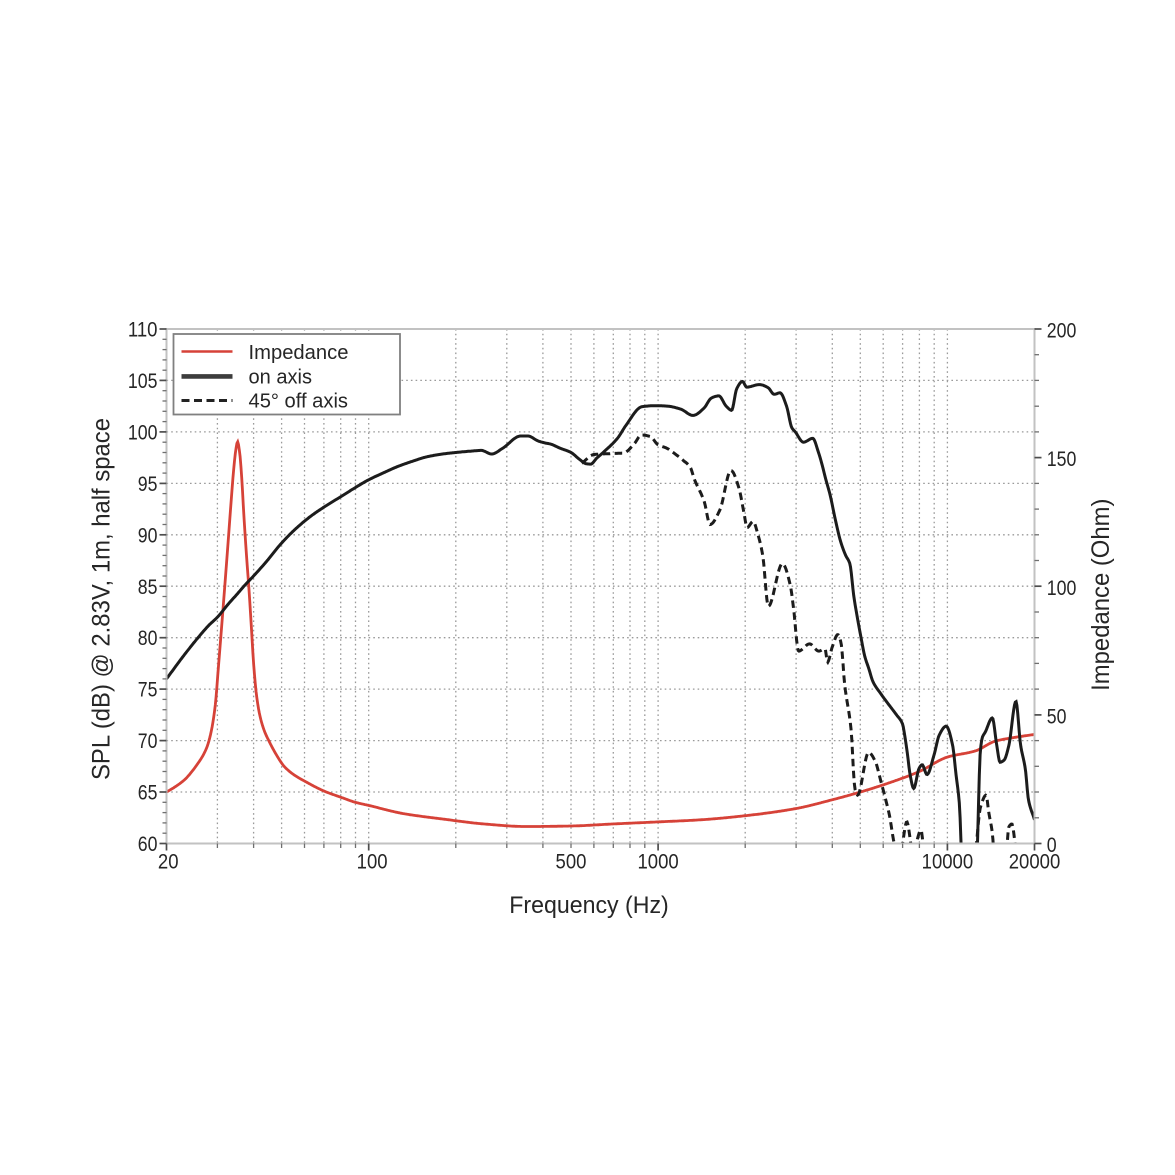  I want to click on svg-text: 0, so click(1052, 845).